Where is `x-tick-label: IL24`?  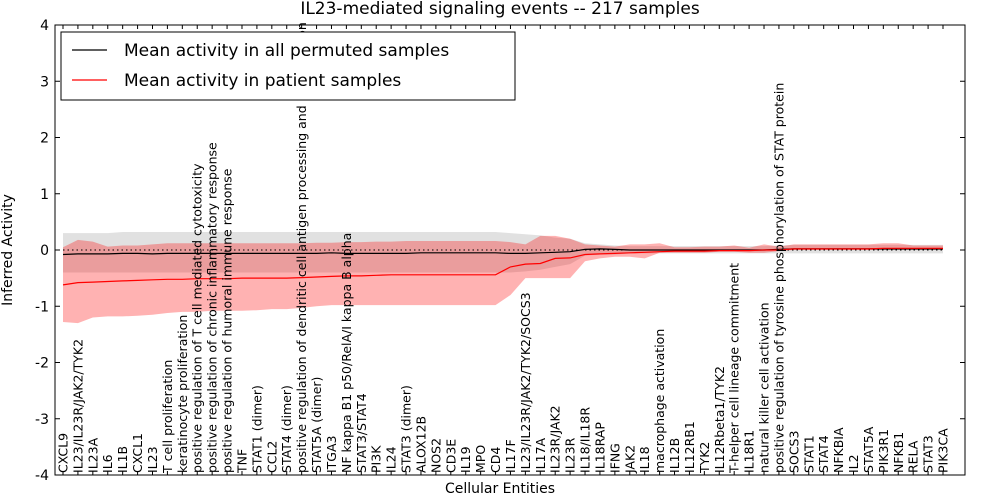 x-tick-label: IL24 is located at coordinates (391, 459).